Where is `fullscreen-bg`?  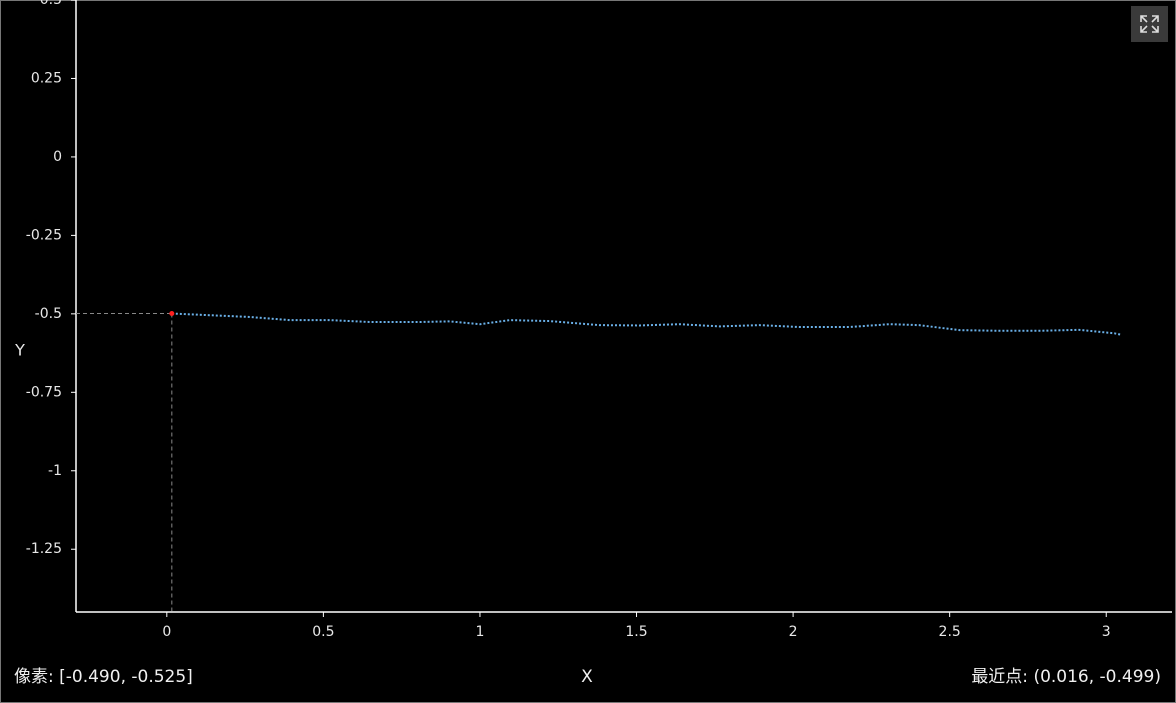
fullscreen-bg is located at coordinates (1149, 24).